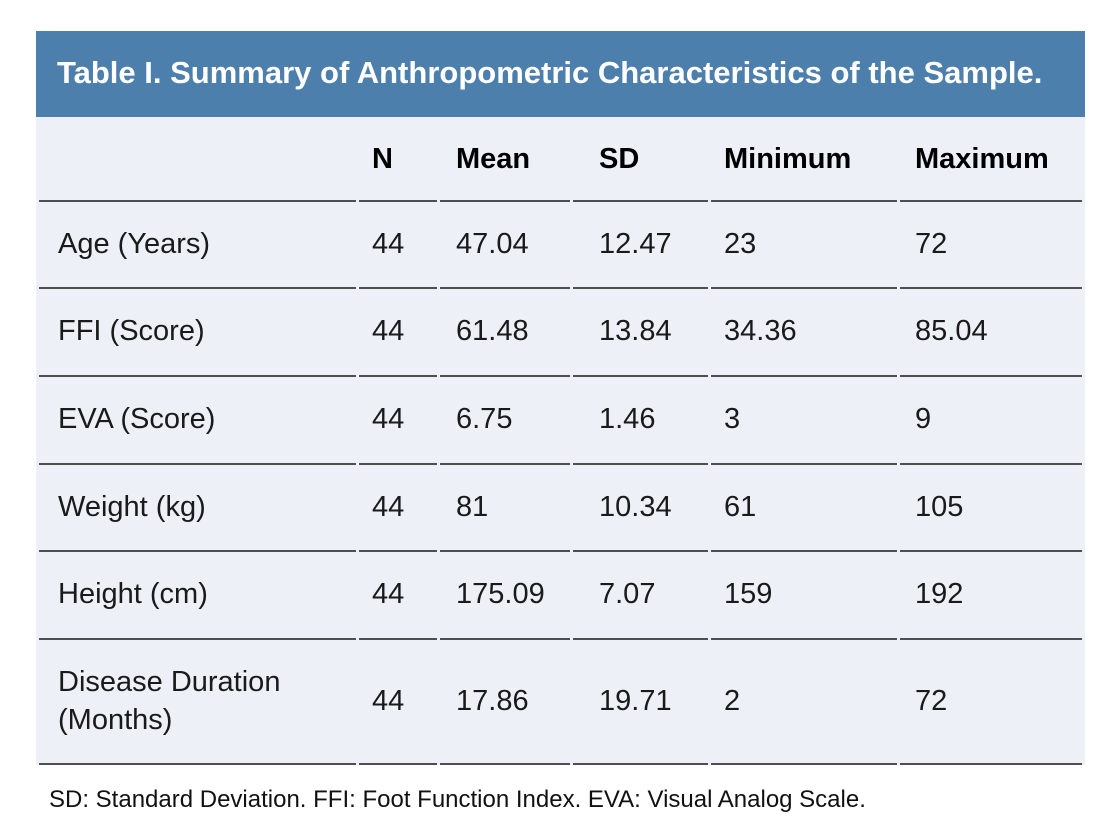  Describe the element at coordinates (197, 421) in the screenshot. I see `row-label: EVA (Score)` at that location.